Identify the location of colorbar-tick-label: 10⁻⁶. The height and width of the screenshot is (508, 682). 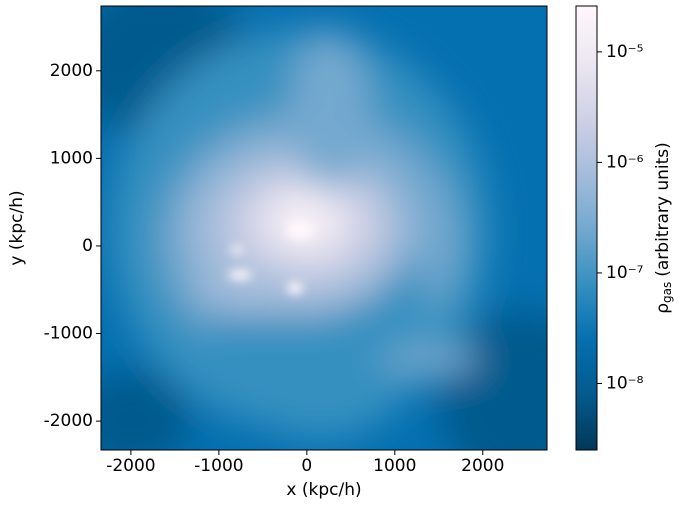
(625, 162).